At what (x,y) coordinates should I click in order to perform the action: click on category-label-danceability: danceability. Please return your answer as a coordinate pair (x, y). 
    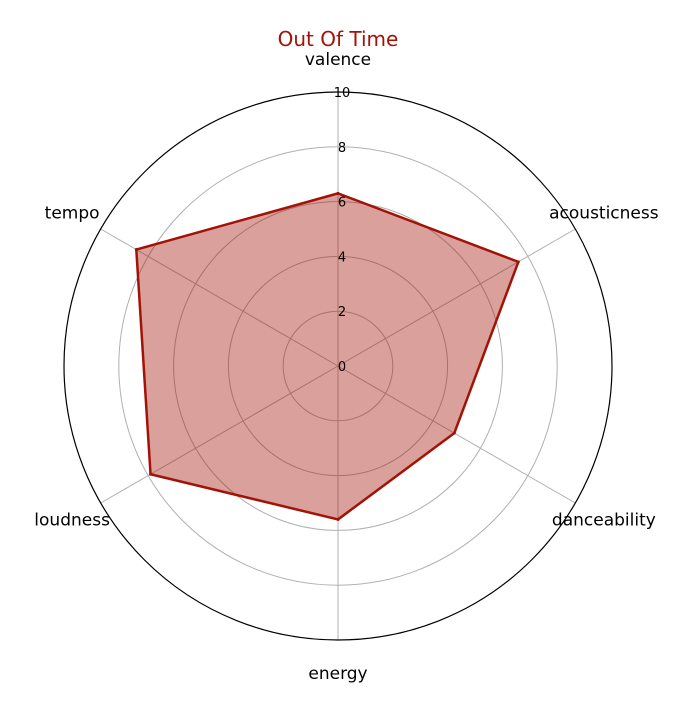
    Looking at the image, I should click on (604, 521).